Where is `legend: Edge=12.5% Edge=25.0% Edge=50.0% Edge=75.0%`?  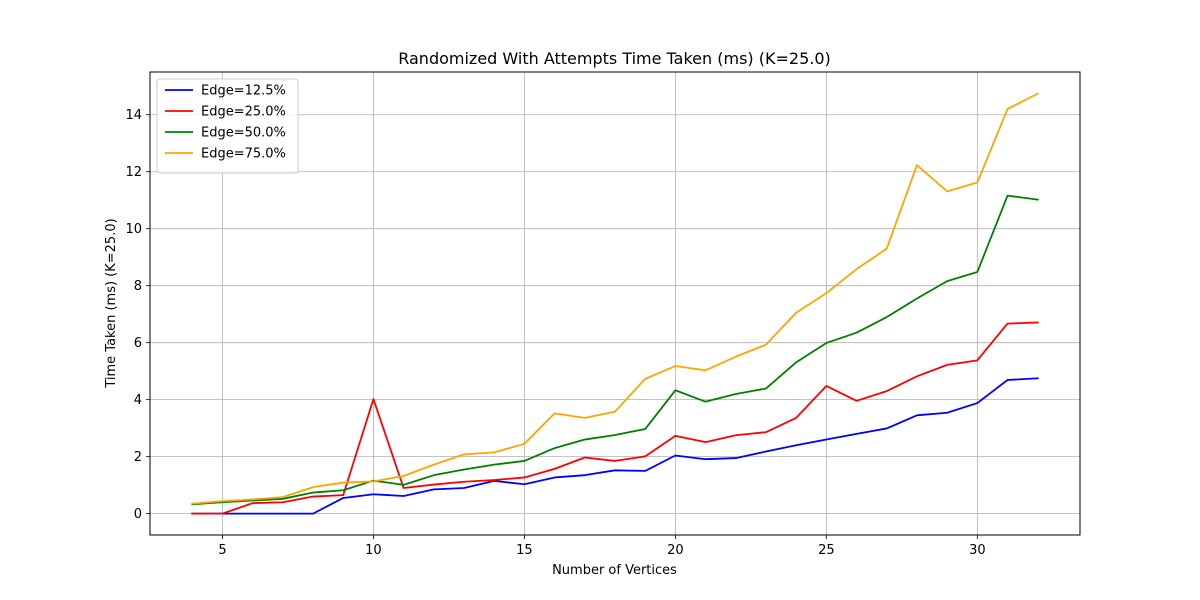 legend: Edge=12.5% Edge=25.0% Edge=50.0% Edge=75.0% is located at coordinates (227, 126).